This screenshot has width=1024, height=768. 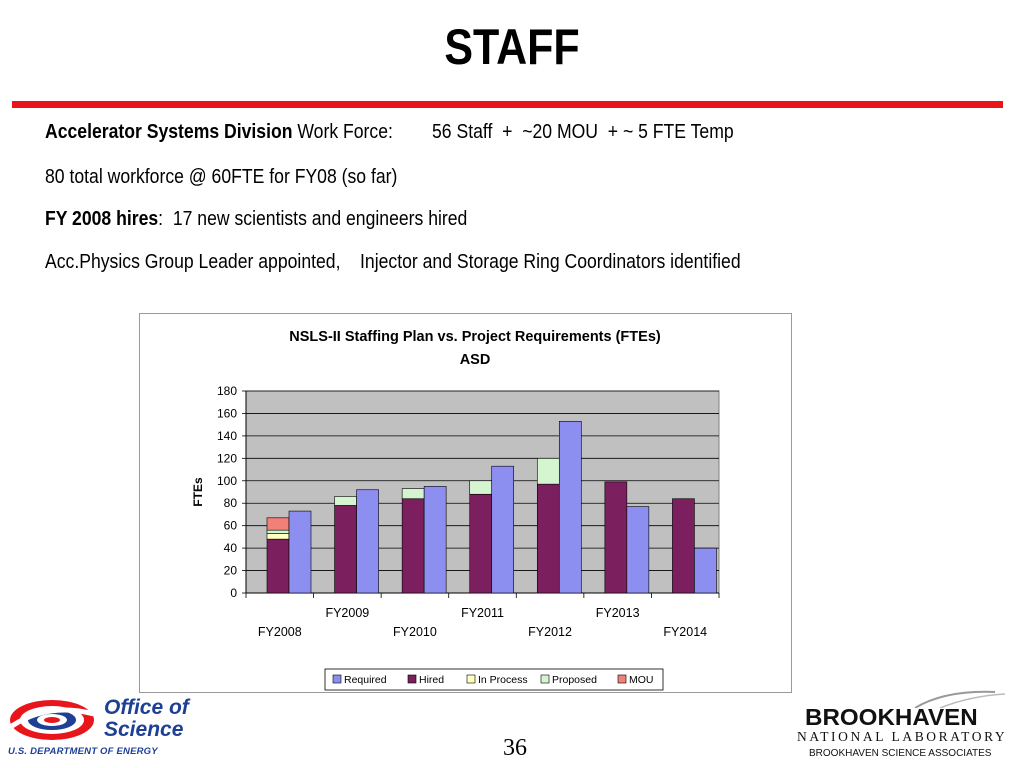 I want to click on bar-mou, so click(x=278, y=524).